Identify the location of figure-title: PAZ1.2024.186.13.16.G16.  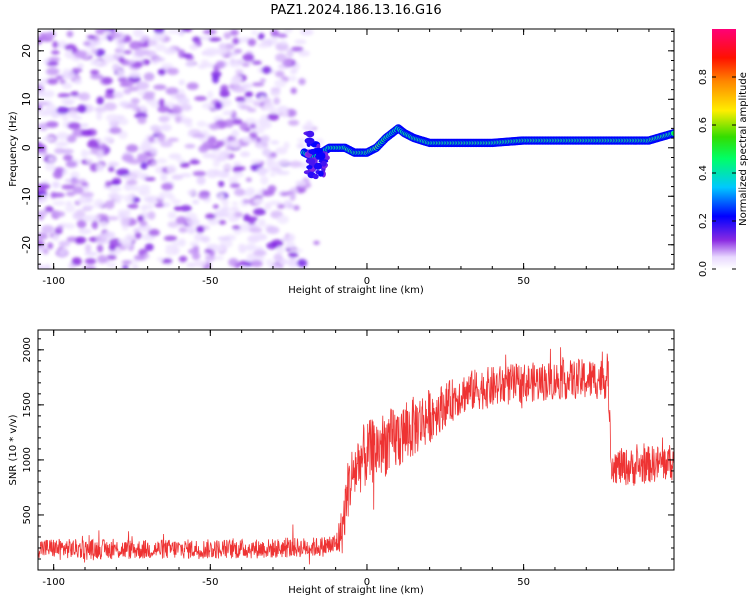
(355, 10).